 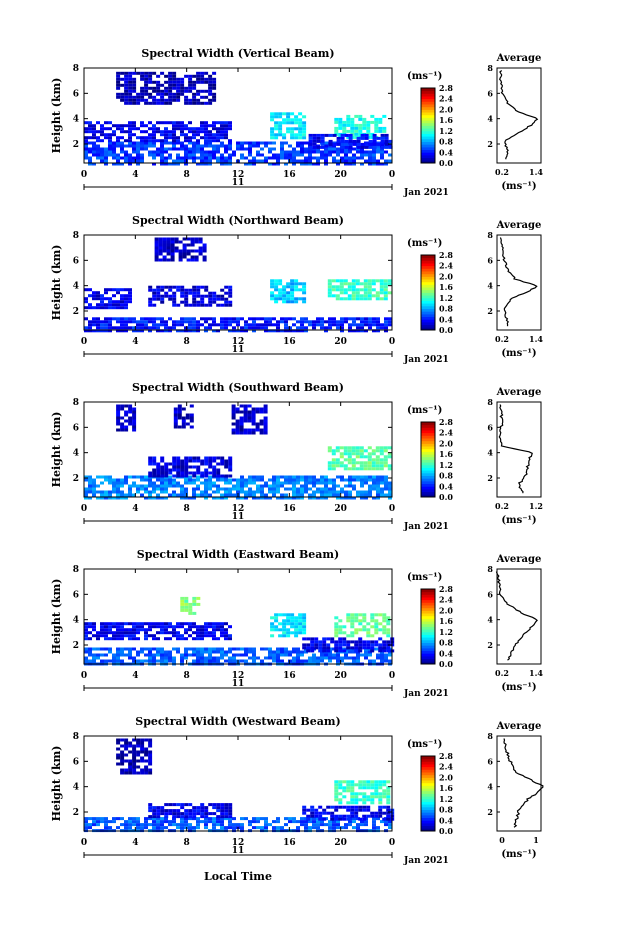 What do you see at coordinates (446, 298) in the screenshot?
I see `colorbar-tick-label: 1.2` at bounding box center [446, 298].